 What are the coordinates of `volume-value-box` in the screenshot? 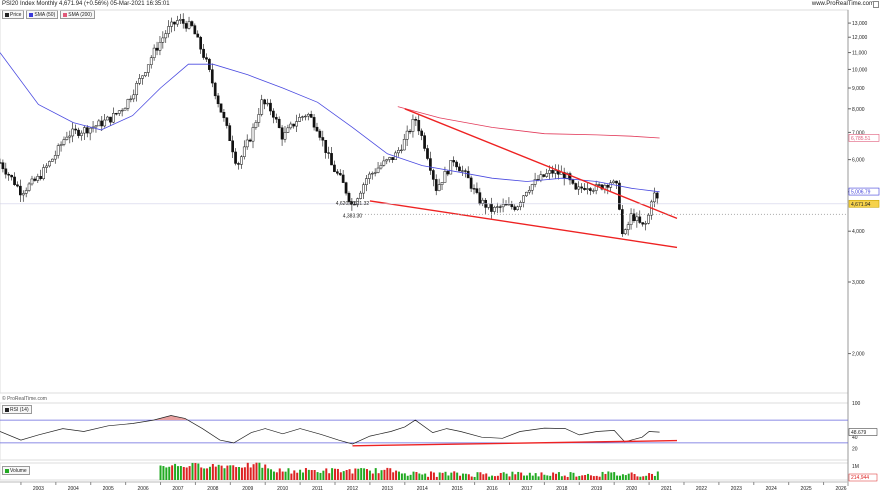 It's located at (863, 477).